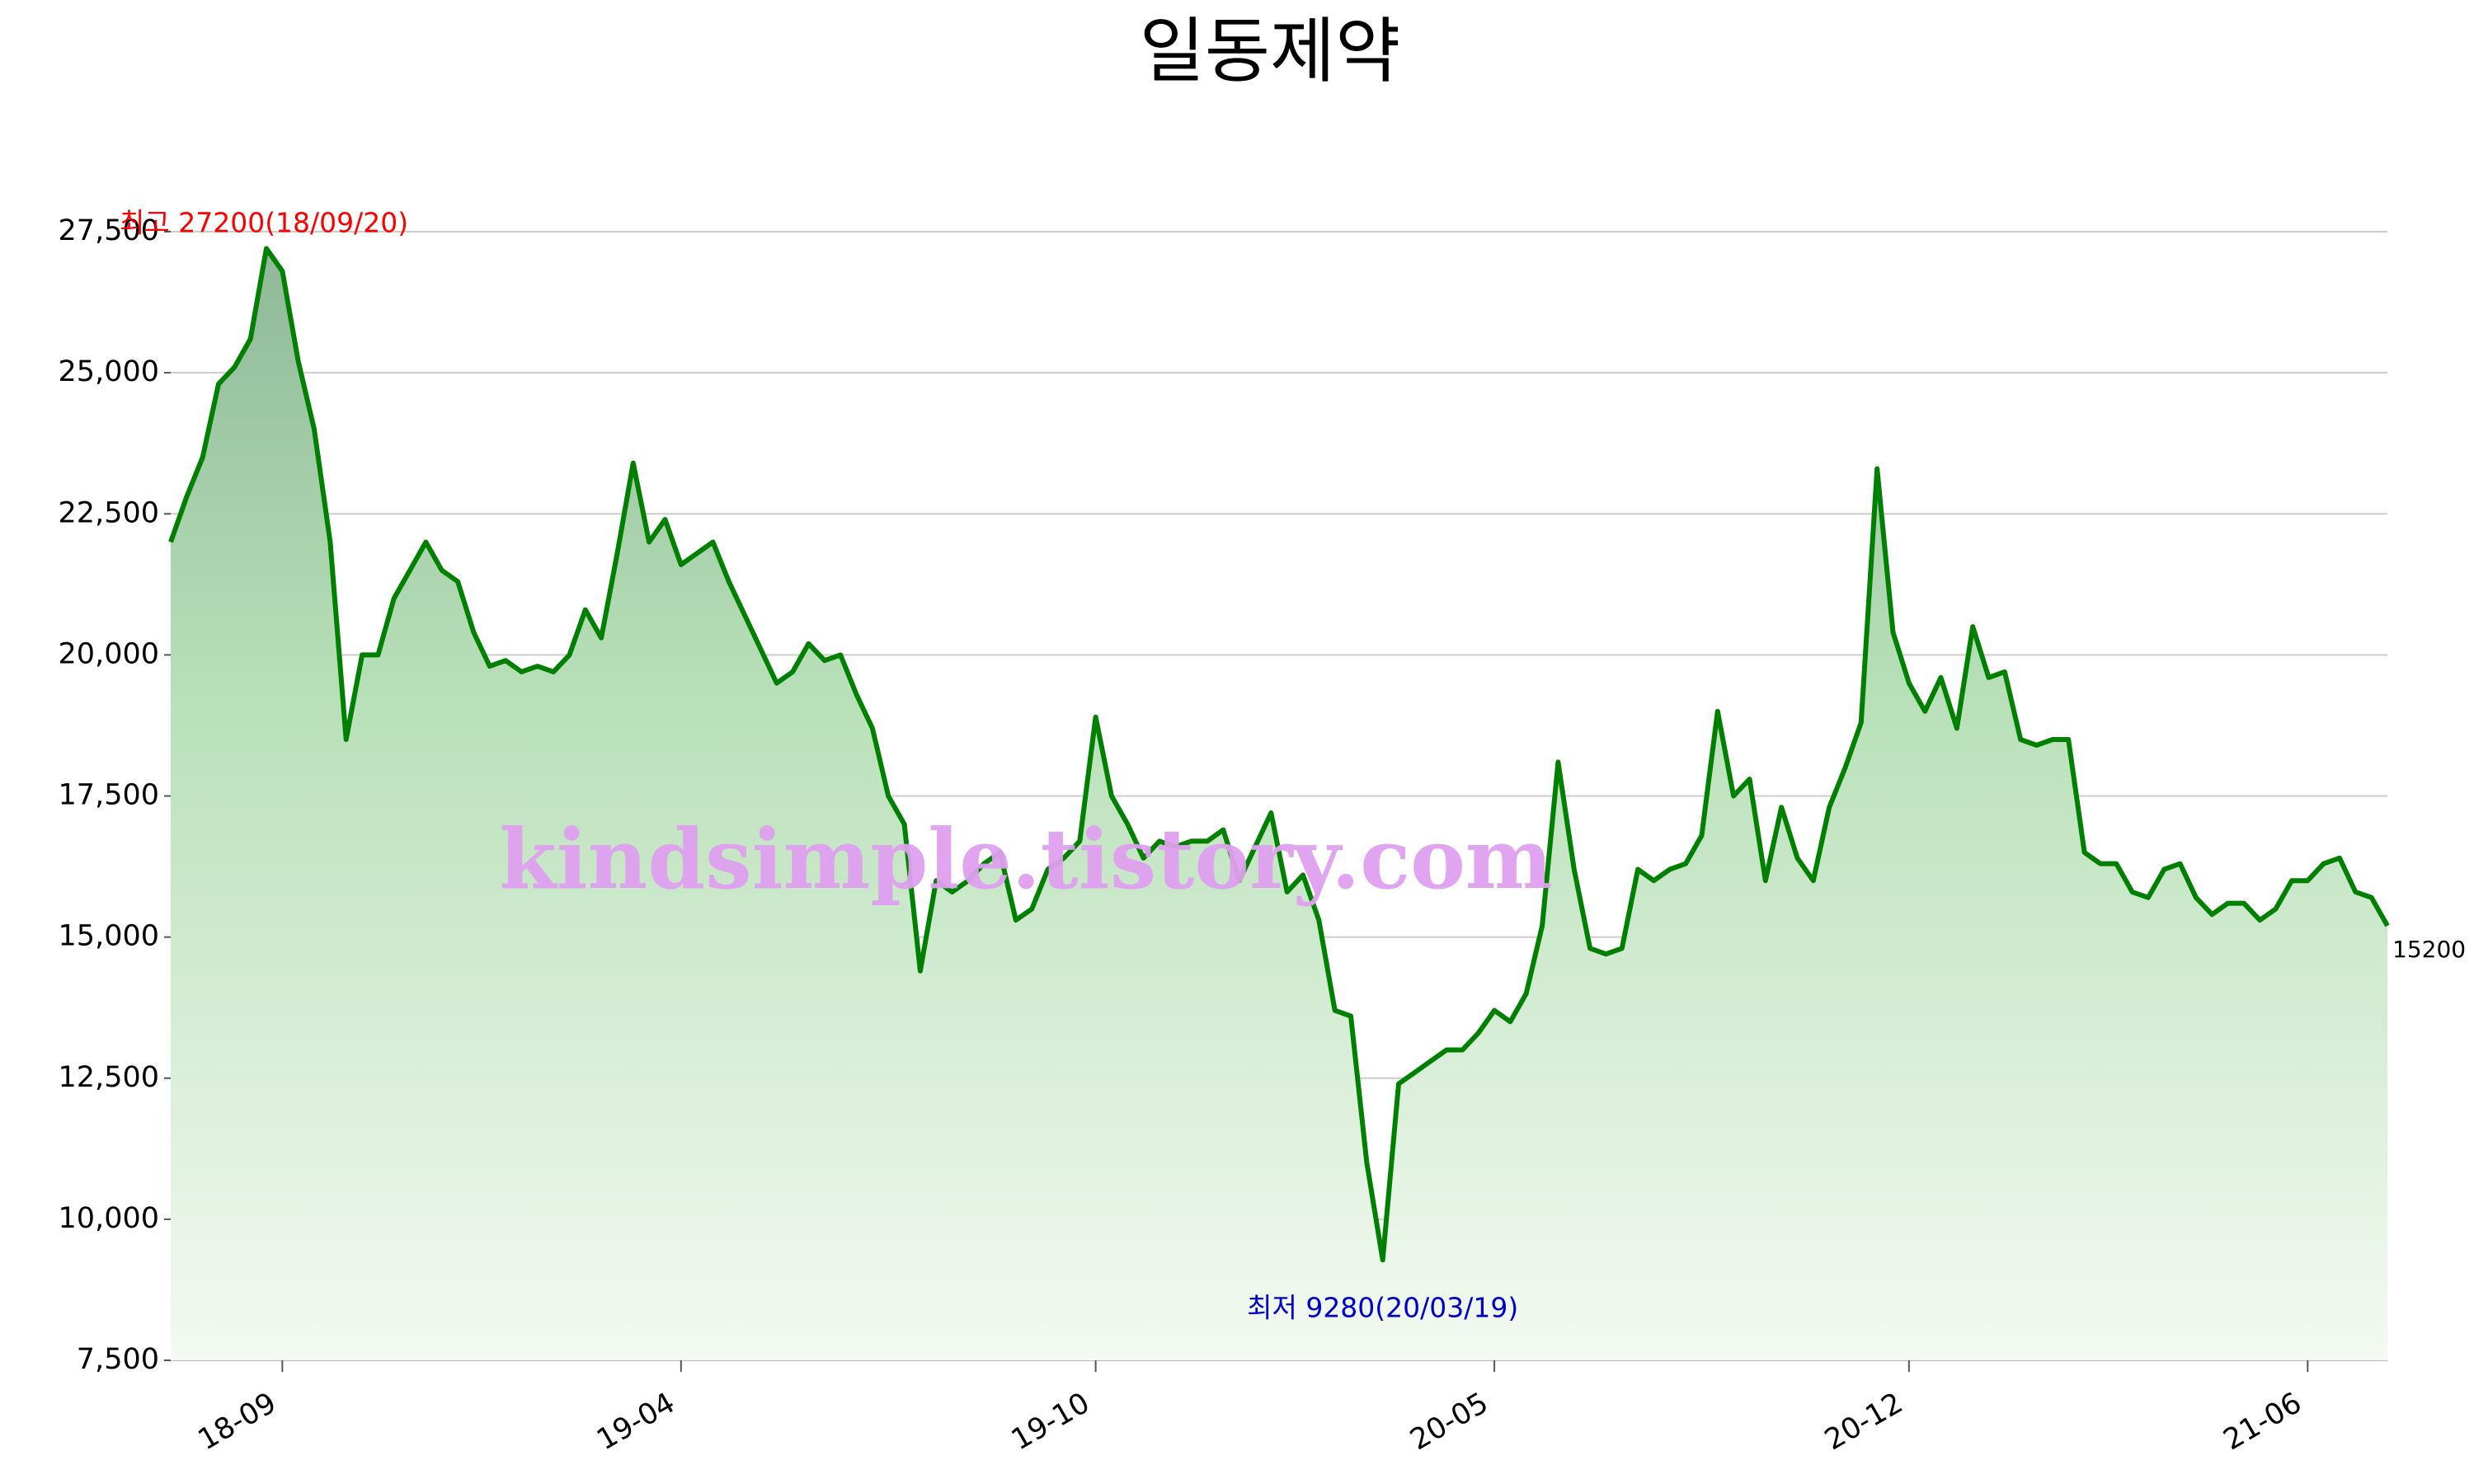 The height and width of the screenshot is (1484, 2474). I want to click on chart-title: 일동제약, so click(1270, 51).